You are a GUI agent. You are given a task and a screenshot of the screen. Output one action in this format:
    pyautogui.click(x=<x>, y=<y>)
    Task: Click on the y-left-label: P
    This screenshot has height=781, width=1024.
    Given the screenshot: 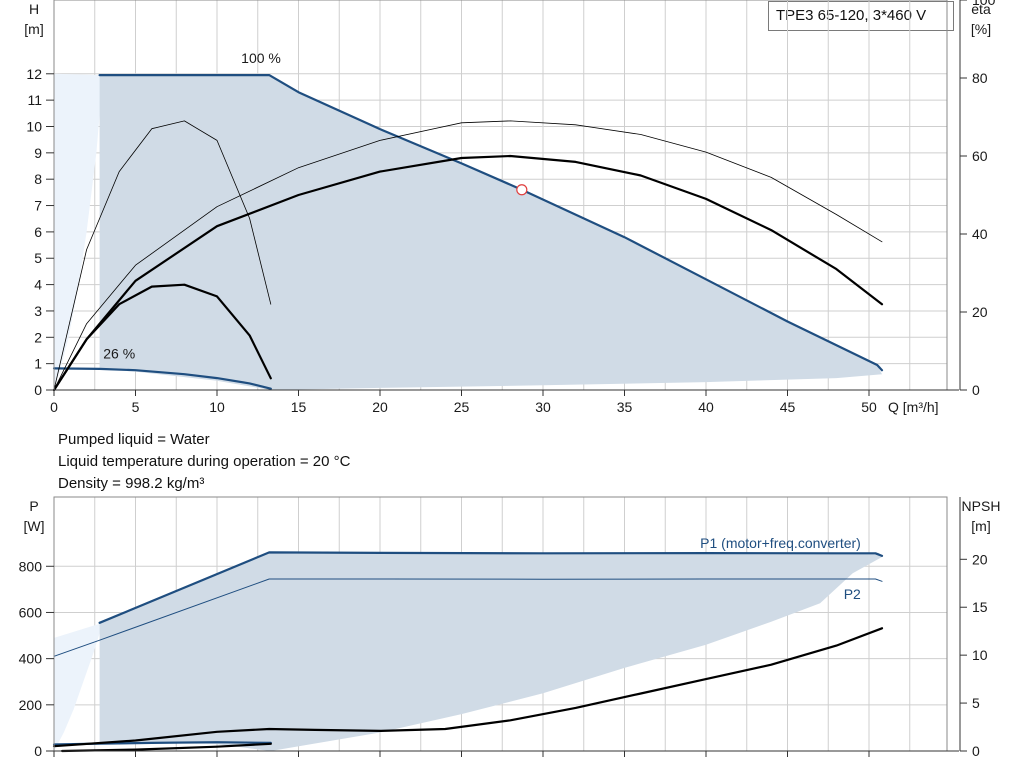 What is the action you would take?
    pyautogui.click(x=33, y=506)
    